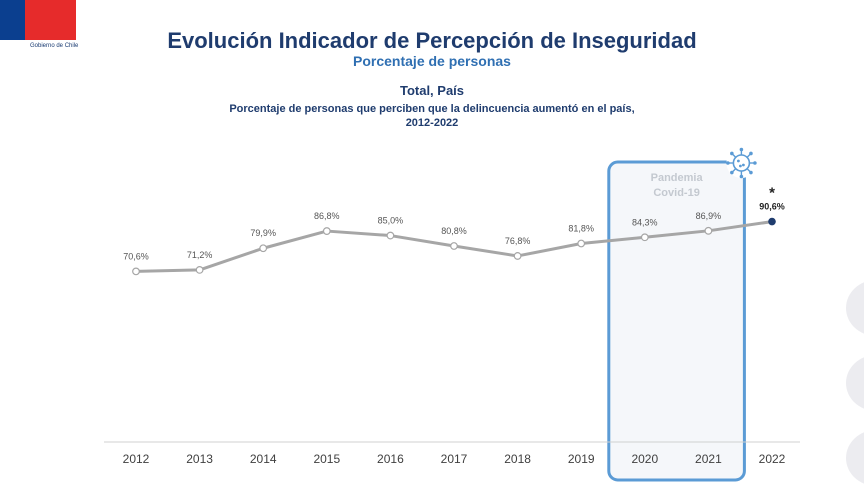 This screenshot has height=496, width=864. I want to click on data-label: 81,8%, so click(581, 229).